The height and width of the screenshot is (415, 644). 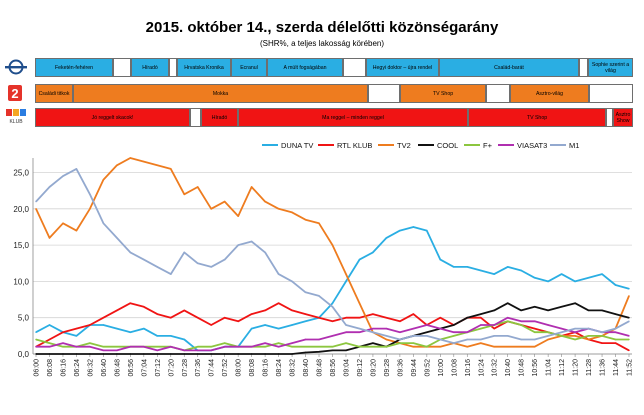 I want to click on tv2-program-block, so click(x=384, y=93).